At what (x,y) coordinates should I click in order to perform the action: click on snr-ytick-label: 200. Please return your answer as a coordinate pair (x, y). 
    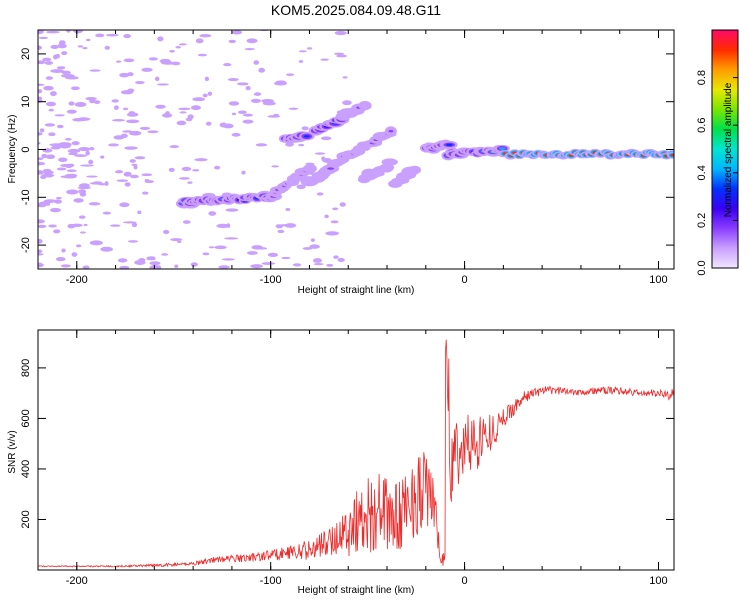
    Looking at the image, I should click on (26, 519).